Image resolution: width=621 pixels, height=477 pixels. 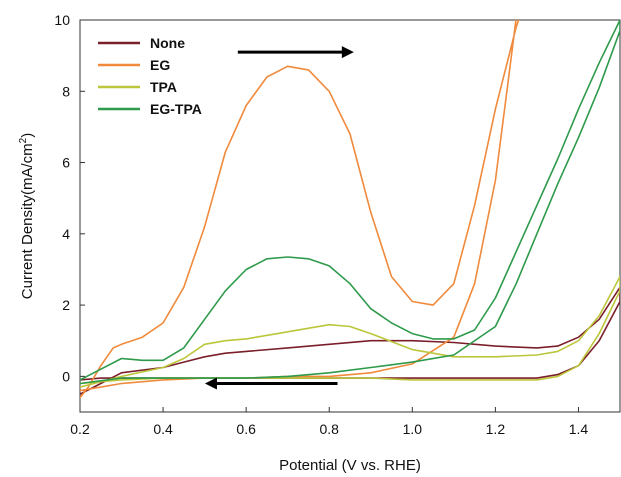 I want to click on x-tick-label: 0.4, so click(x=163, y=429).